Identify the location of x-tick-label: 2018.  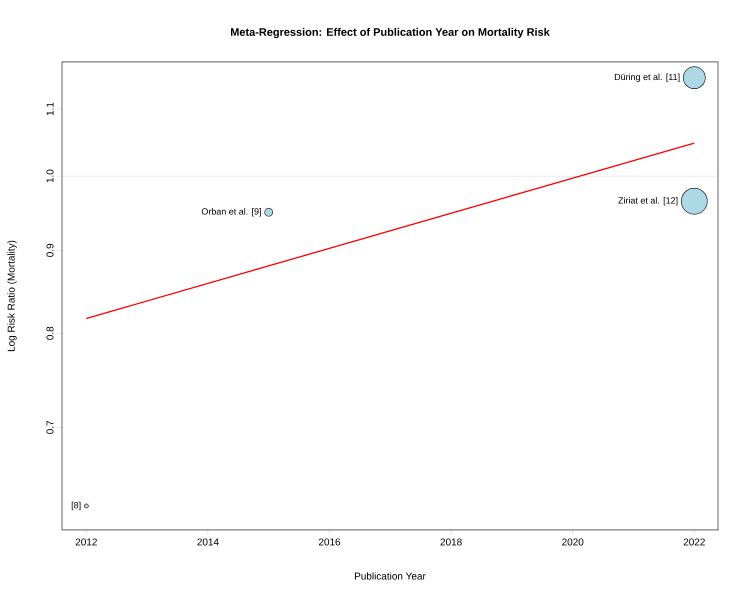
(451, 542).